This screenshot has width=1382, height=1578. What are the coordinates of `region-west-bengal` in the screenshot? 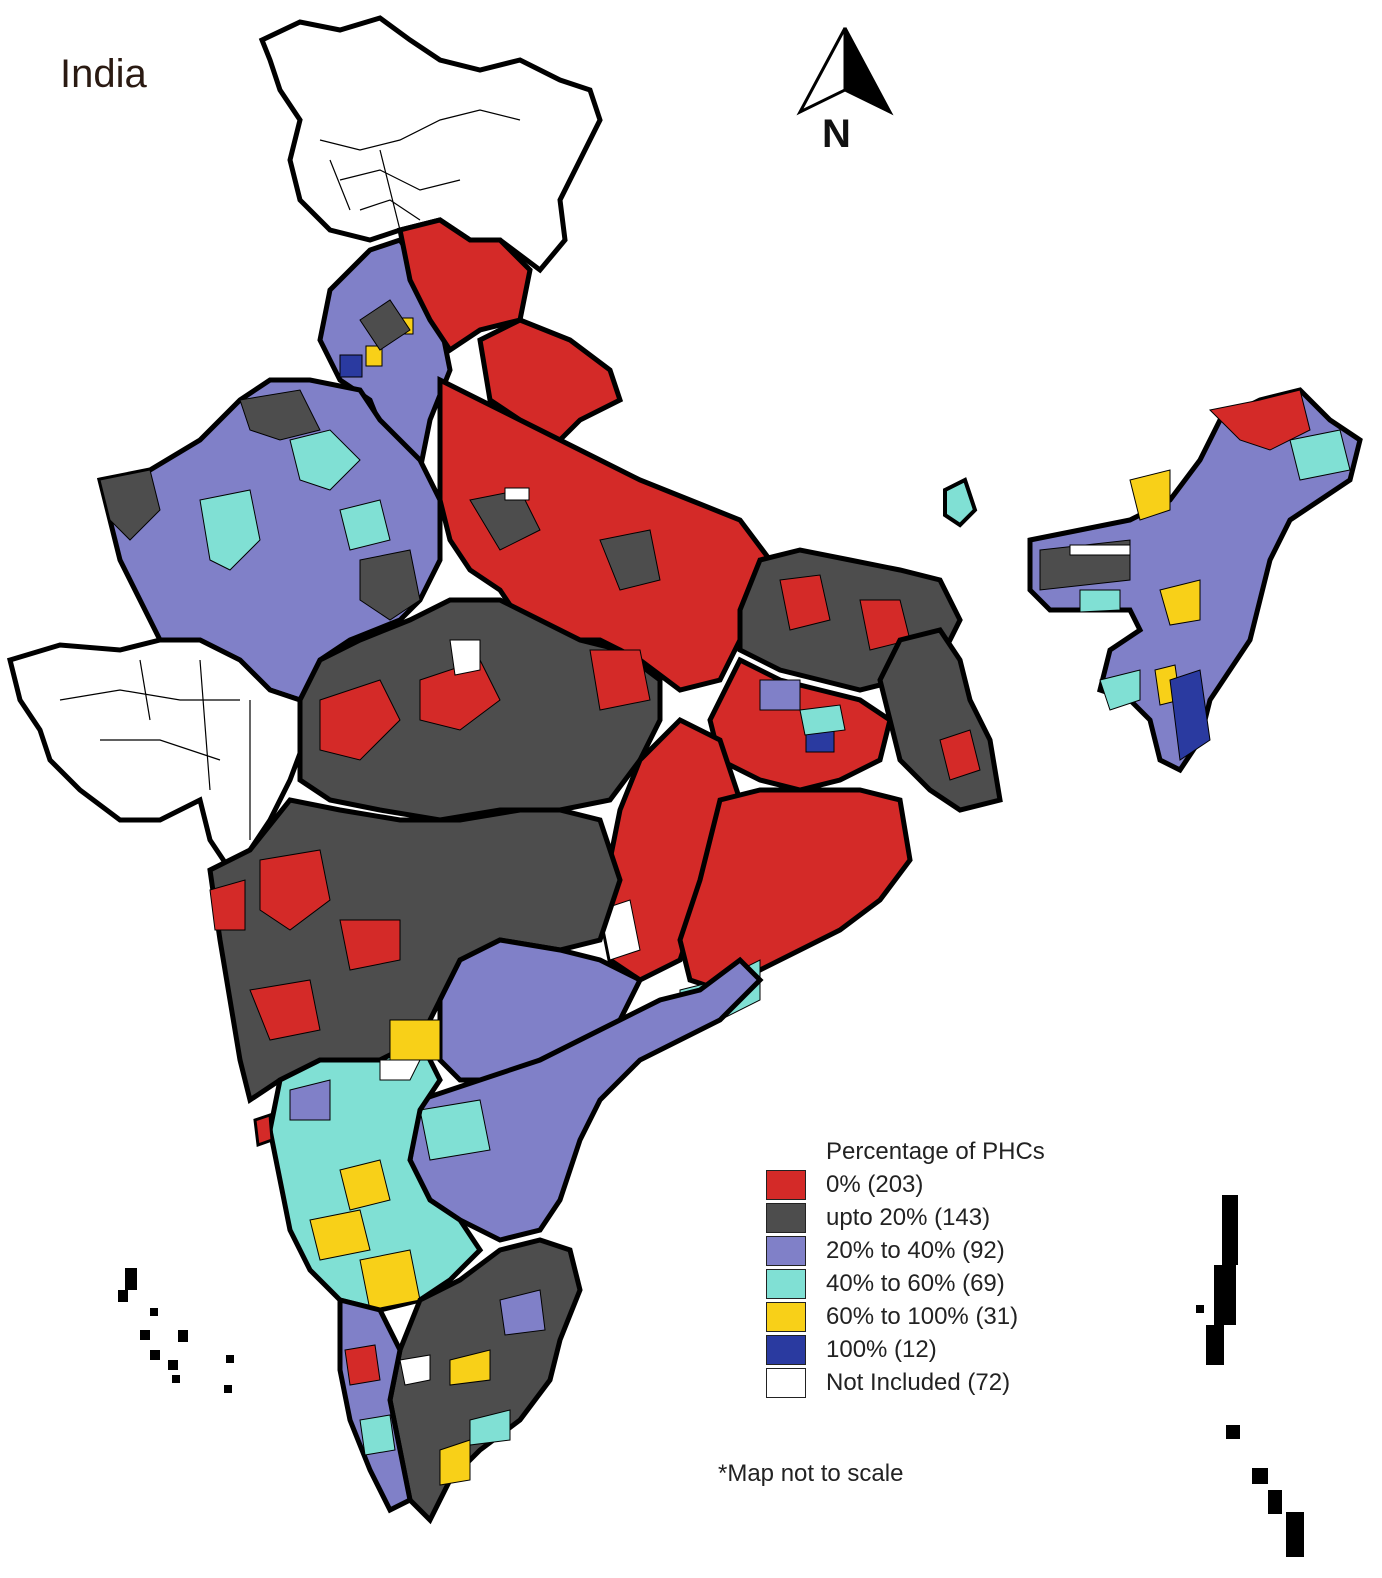 It's located at (940, 720).